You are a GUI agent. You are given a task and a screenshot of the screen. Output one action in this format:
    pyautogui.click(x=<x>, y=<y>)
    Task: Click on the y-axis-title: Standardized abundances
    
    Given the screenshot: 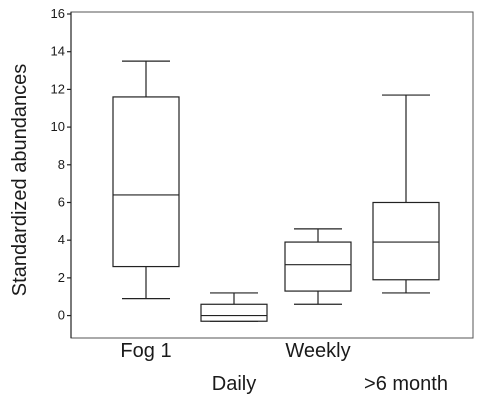 What is the action you would take?
    pyautogui.click(x=20, y=180)
    